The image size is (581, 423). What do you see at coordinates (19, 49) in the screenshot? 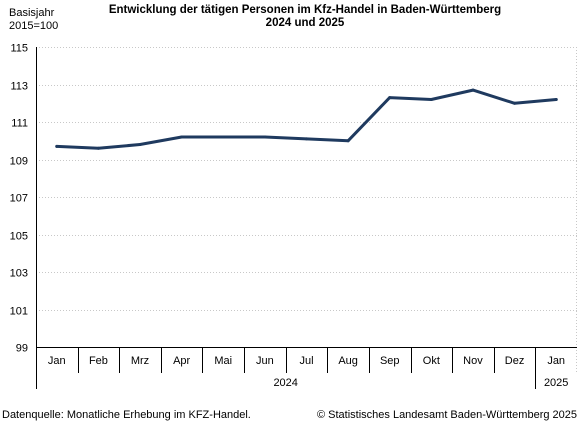
I see `y-tick-label-115: 115` at bounding box center [19, 49].